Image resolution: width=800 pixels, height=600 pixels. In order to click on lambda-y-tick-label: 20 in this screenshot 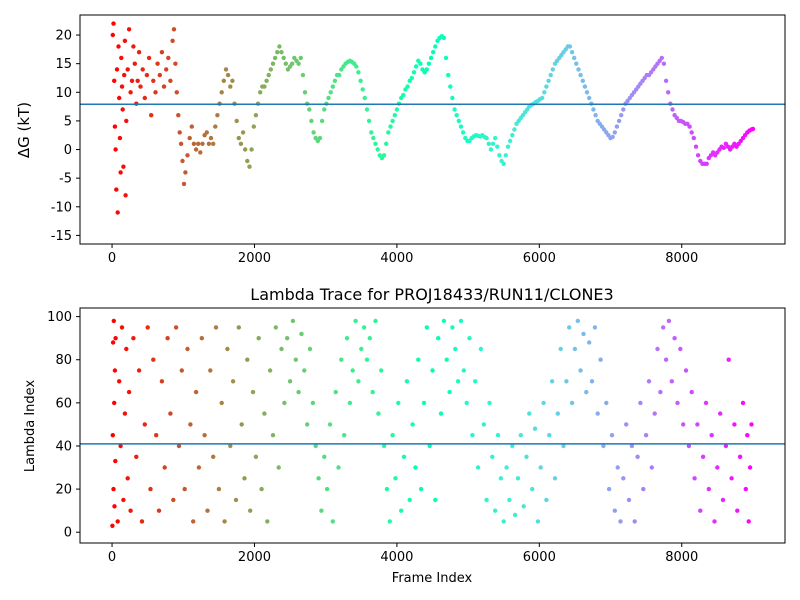, I will do `click(63, 490)`.